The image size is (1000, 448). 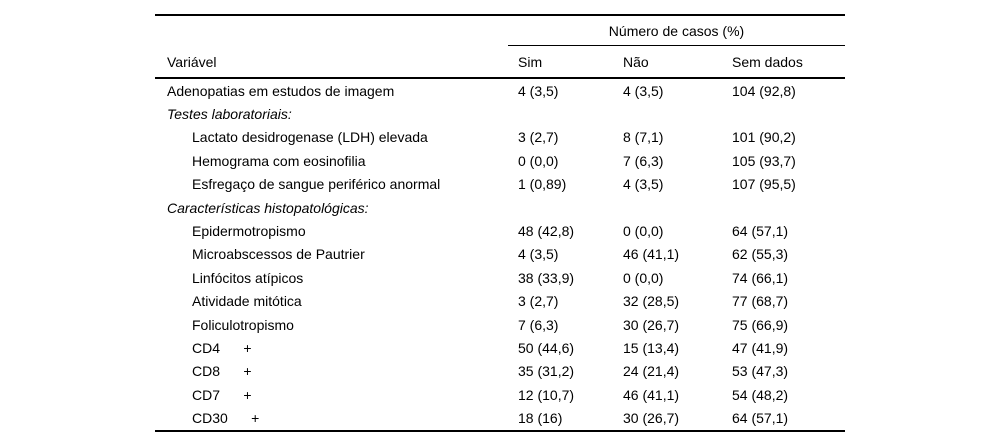 What do you see at coordinates (760, 301) in the screenshot?
I see `cell-sem-dados: 77 (68,7)` at bounding box center [760, 301].